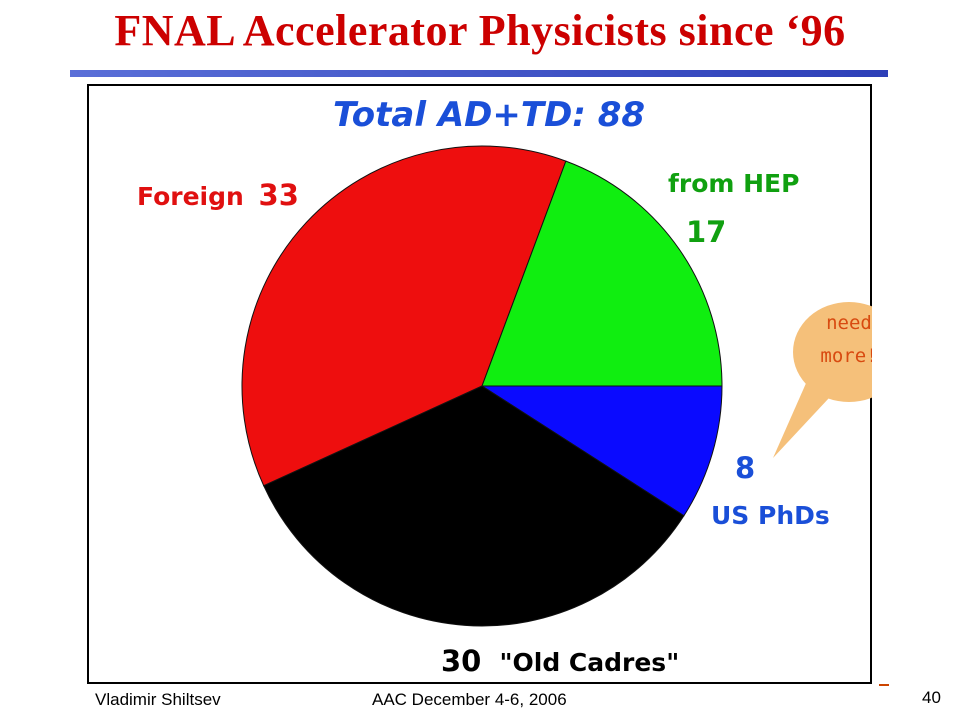  Describe the element at coordinates (801, 419) in the screenshot. I see `speech-bubble-tail` at that location.